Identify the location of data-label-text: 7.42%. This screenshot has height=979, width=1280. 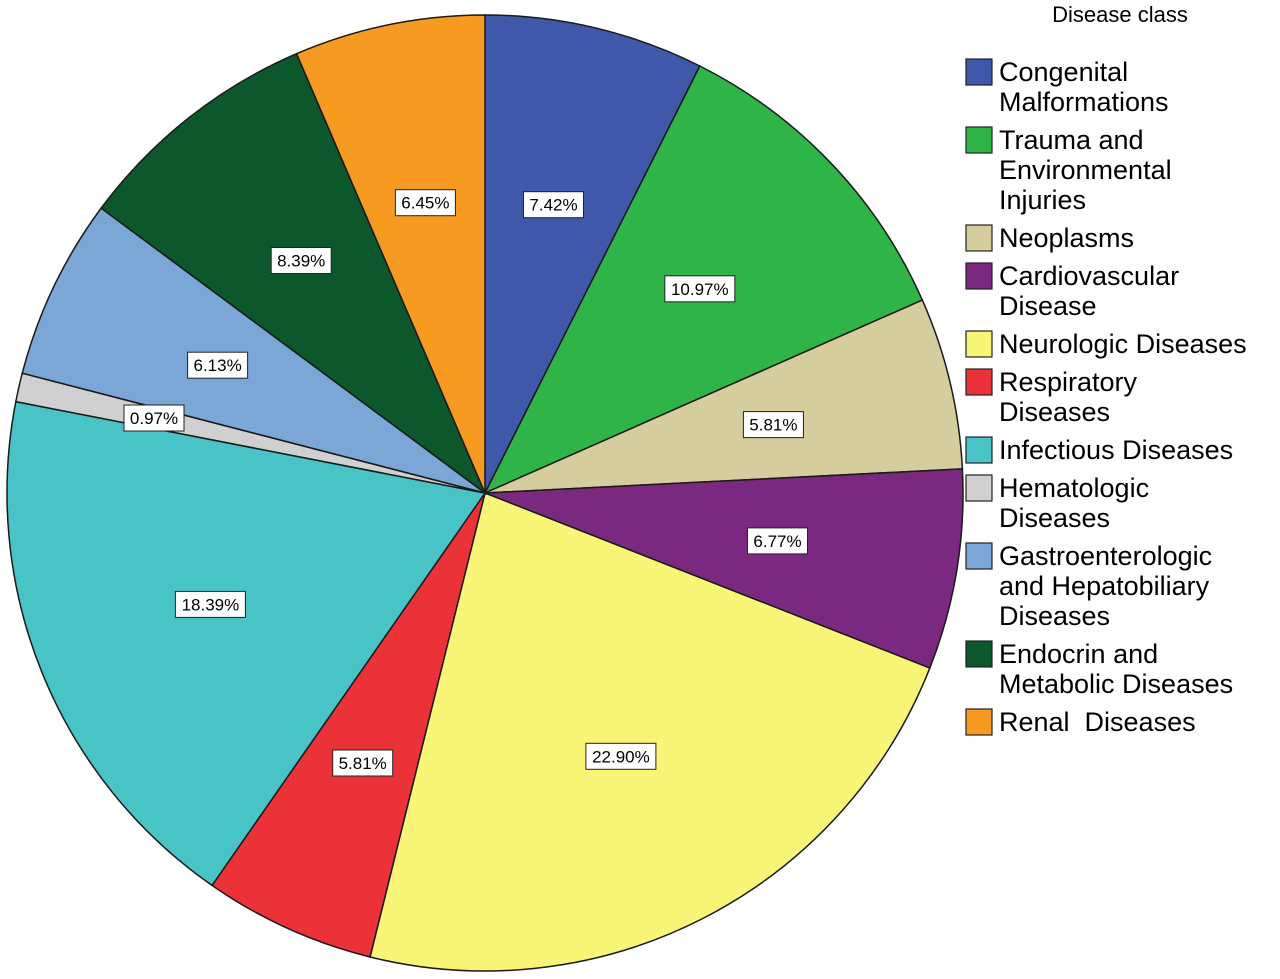
(553, 205).